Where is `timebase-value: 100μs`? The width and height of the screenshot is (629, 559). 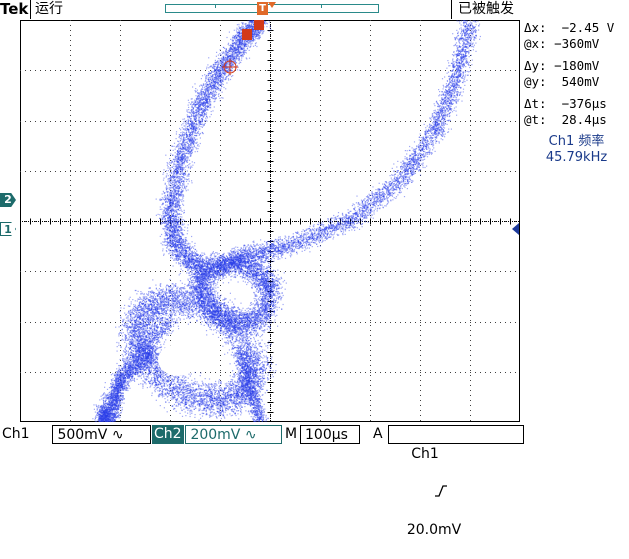 timebase-value: 100μs is located at coordinates (330, 434).